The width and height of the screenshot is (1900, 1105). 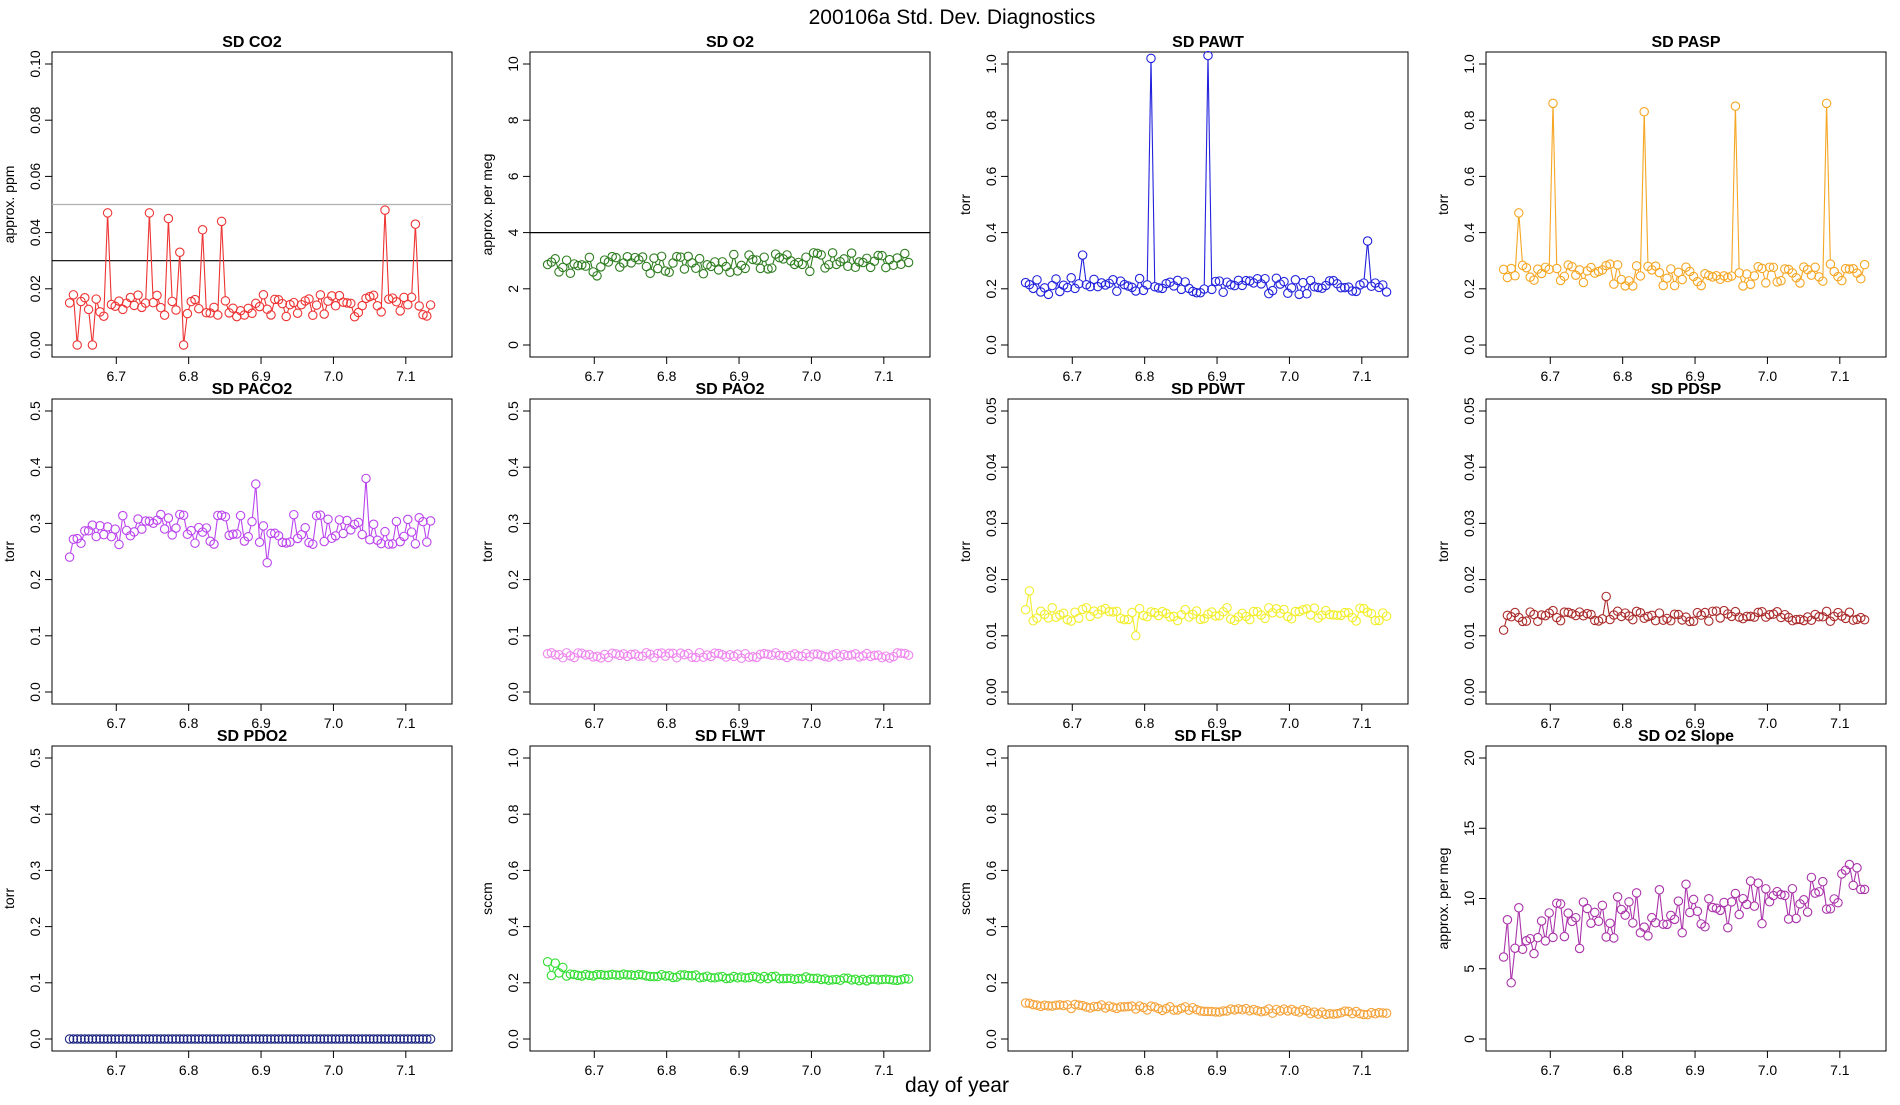 What do you see at coordinates (1469, 758) in the screenshot?
I see `y-tick-label: 20` at bounding box center [1469, 758].